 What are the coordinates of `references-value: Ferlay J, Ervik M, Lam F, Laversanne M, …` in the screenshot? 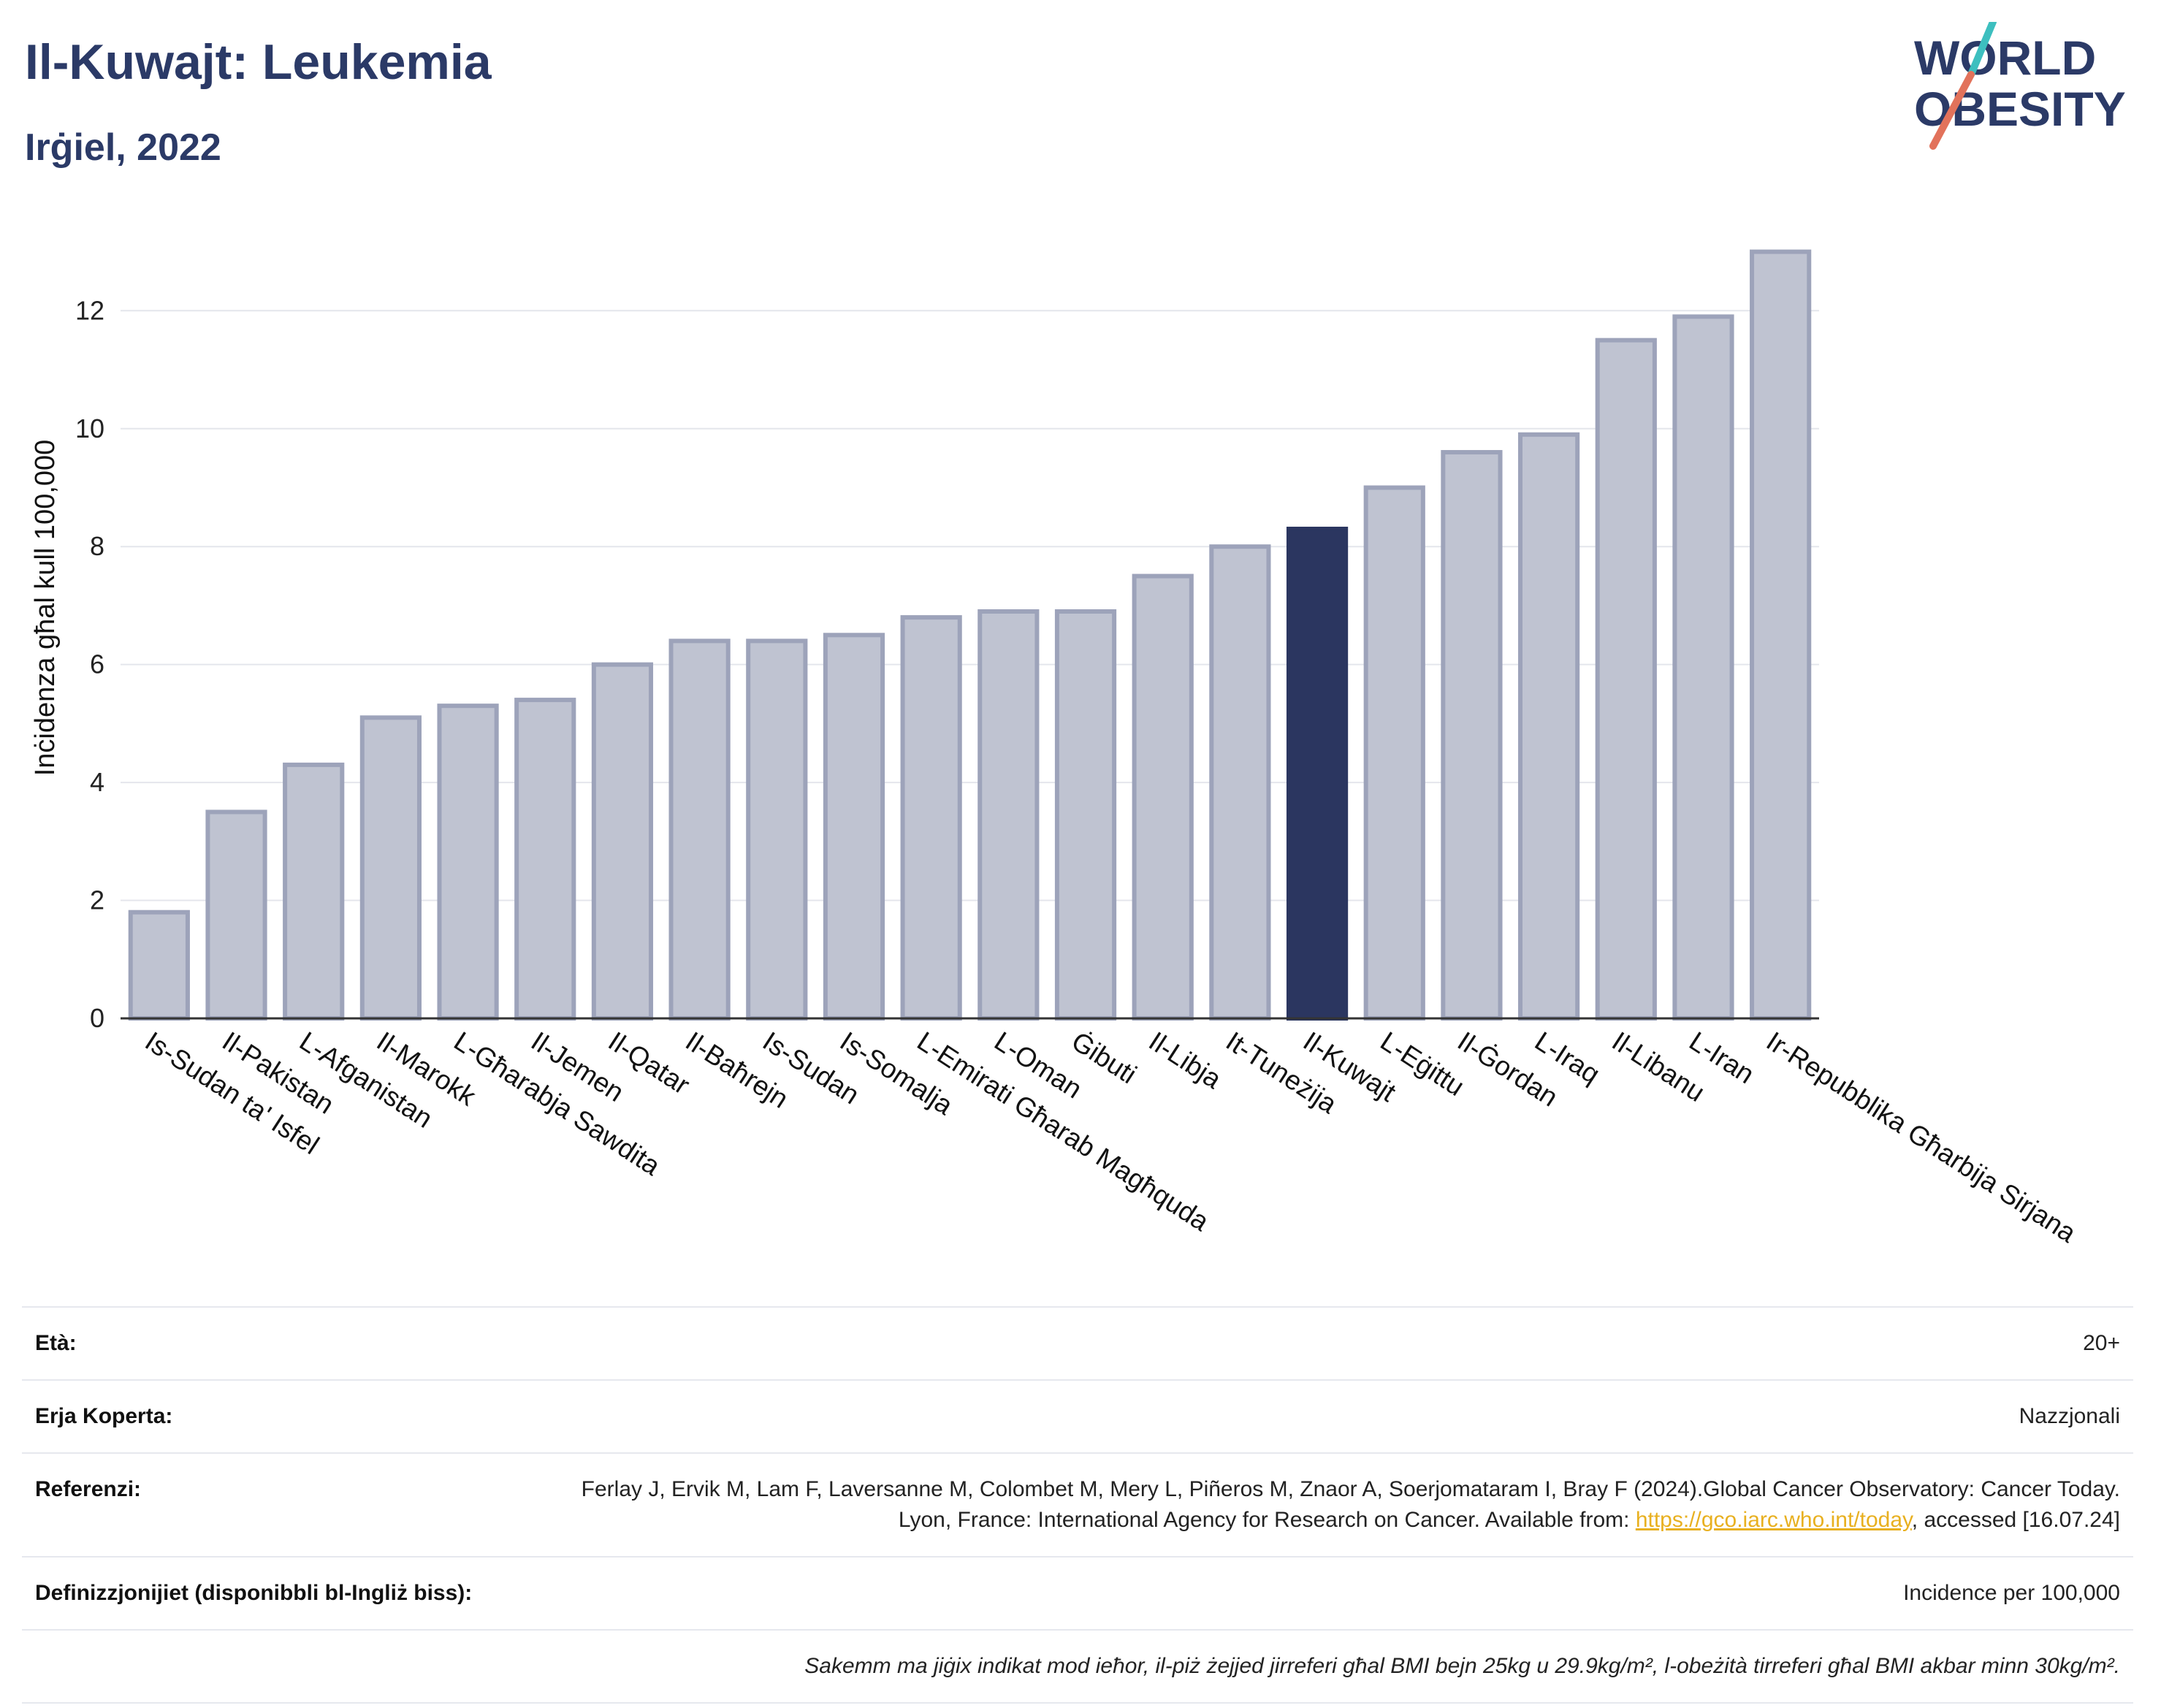 It's located at (1346, 1505).